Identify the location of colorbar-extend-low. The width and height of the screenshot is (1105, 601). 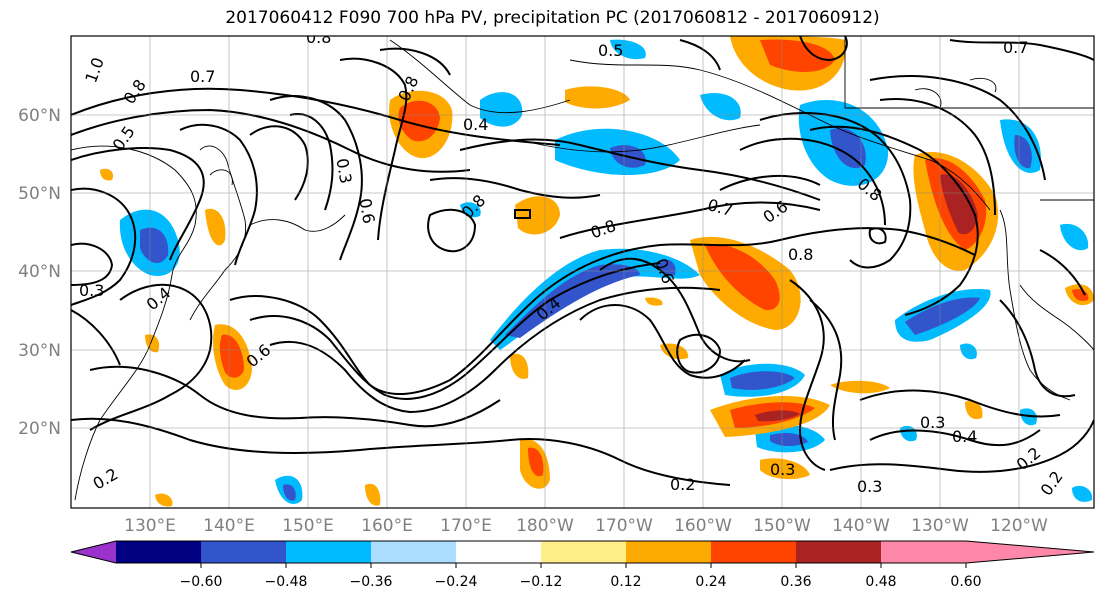
(93, 552).